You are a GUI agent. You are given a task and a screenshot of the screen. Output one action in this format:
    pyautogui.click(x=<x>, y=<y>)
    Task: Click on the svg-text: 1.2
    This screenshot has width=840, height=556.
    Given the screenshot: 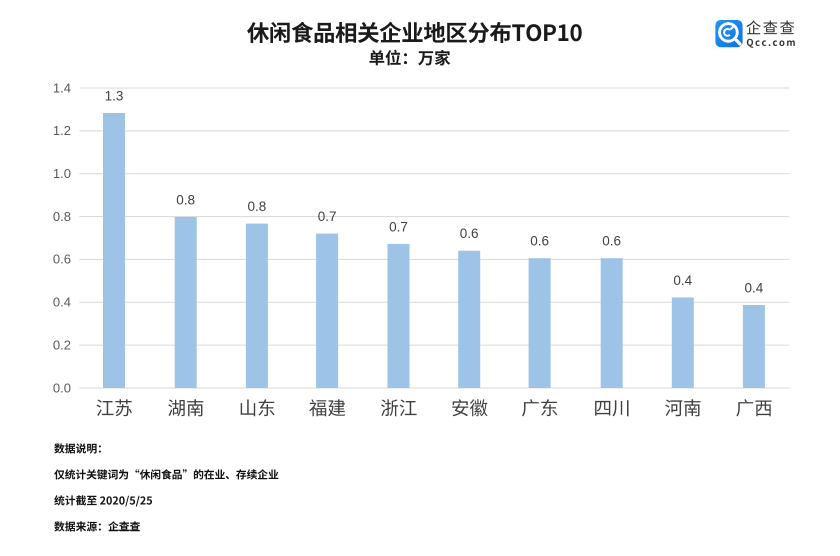 What is the action you would take?
    pyautogui.click(x=62, y=130)
    